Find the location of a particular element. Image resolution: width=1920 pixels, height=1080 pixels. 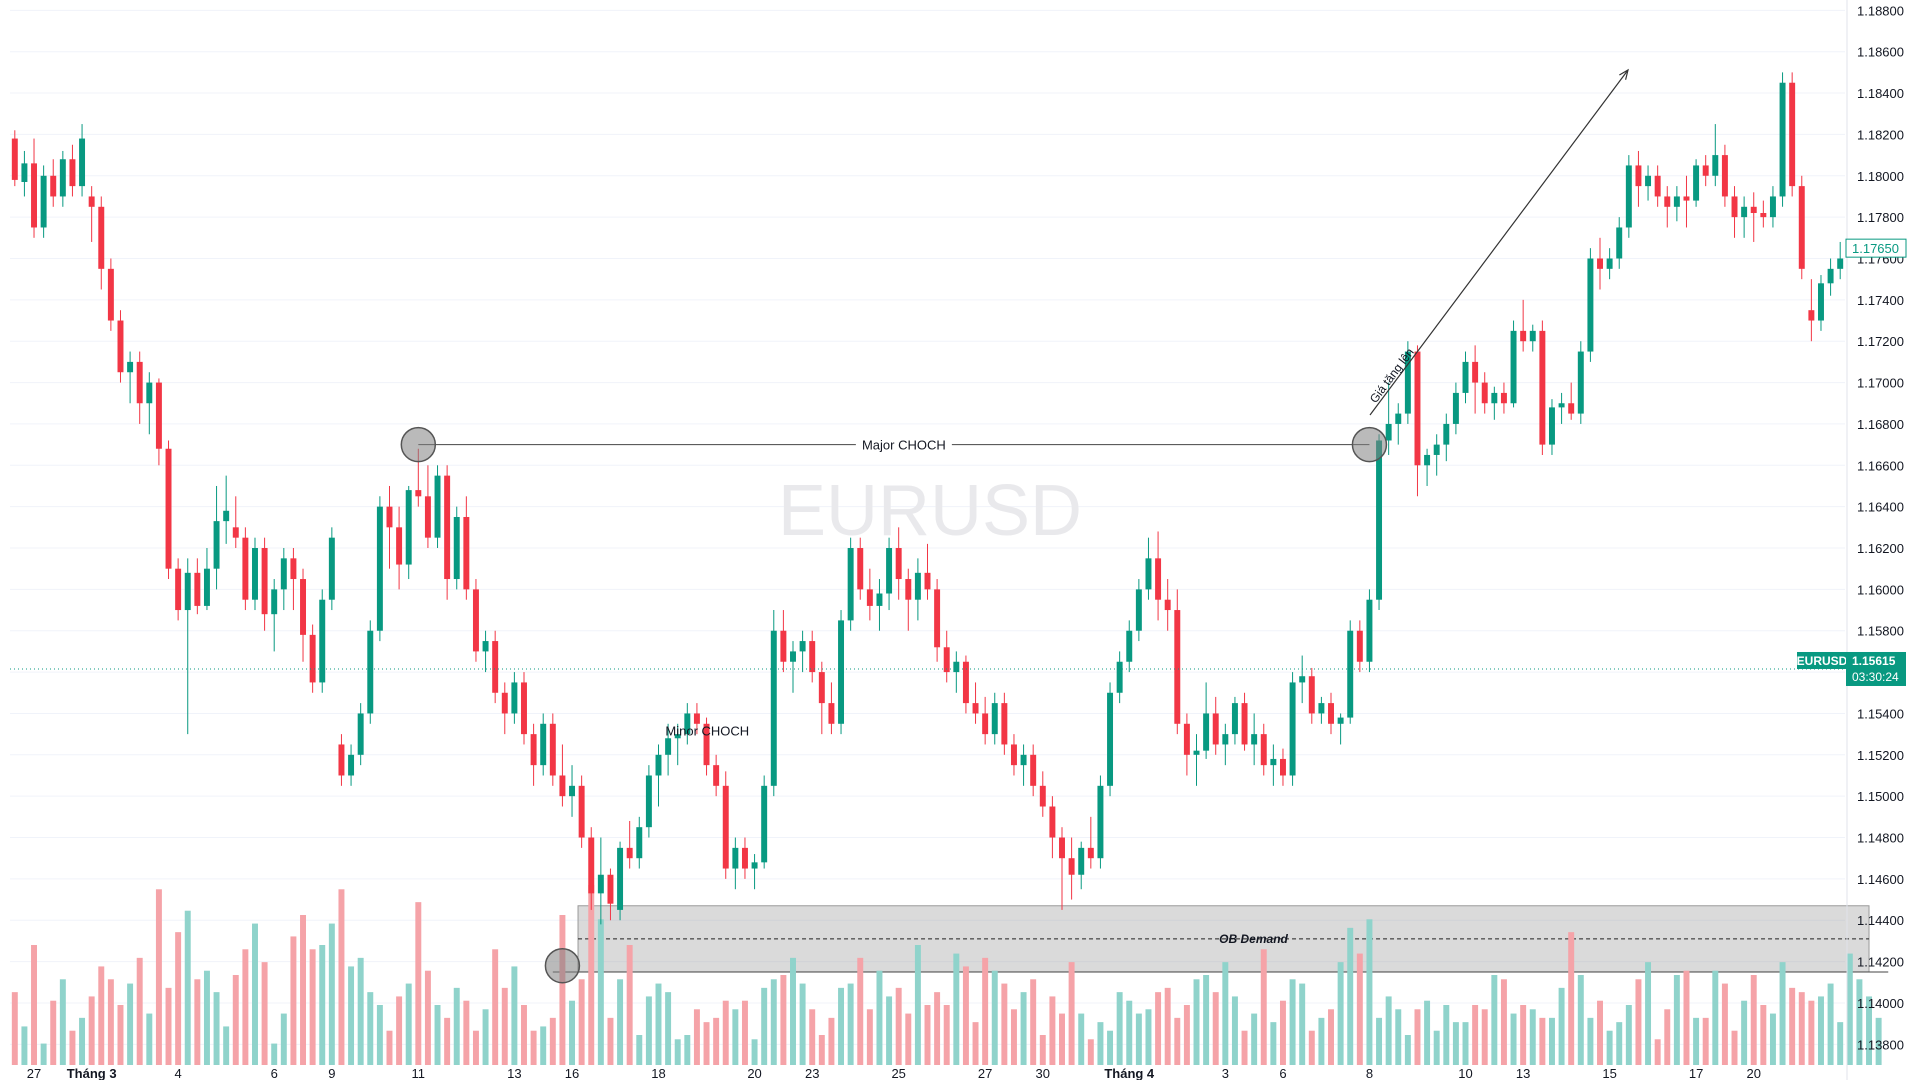

date-tick-label: 20 is located at coordinates (754, 1073).